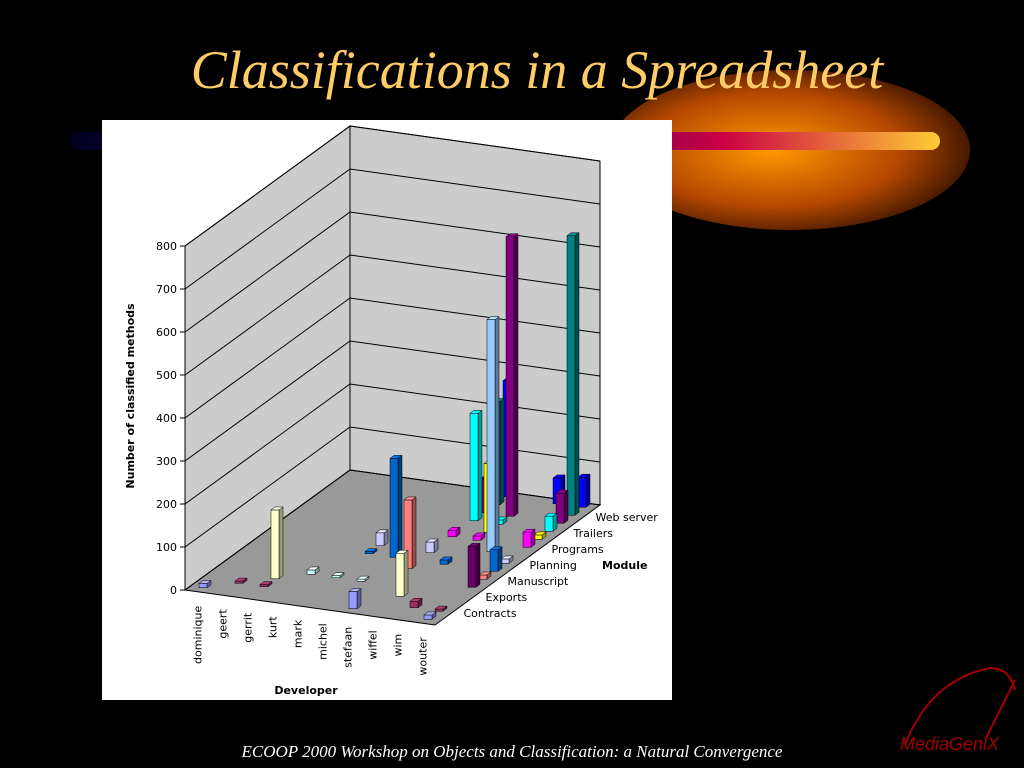  I want to click on x-tick-label: kurt, so click(273, 627).